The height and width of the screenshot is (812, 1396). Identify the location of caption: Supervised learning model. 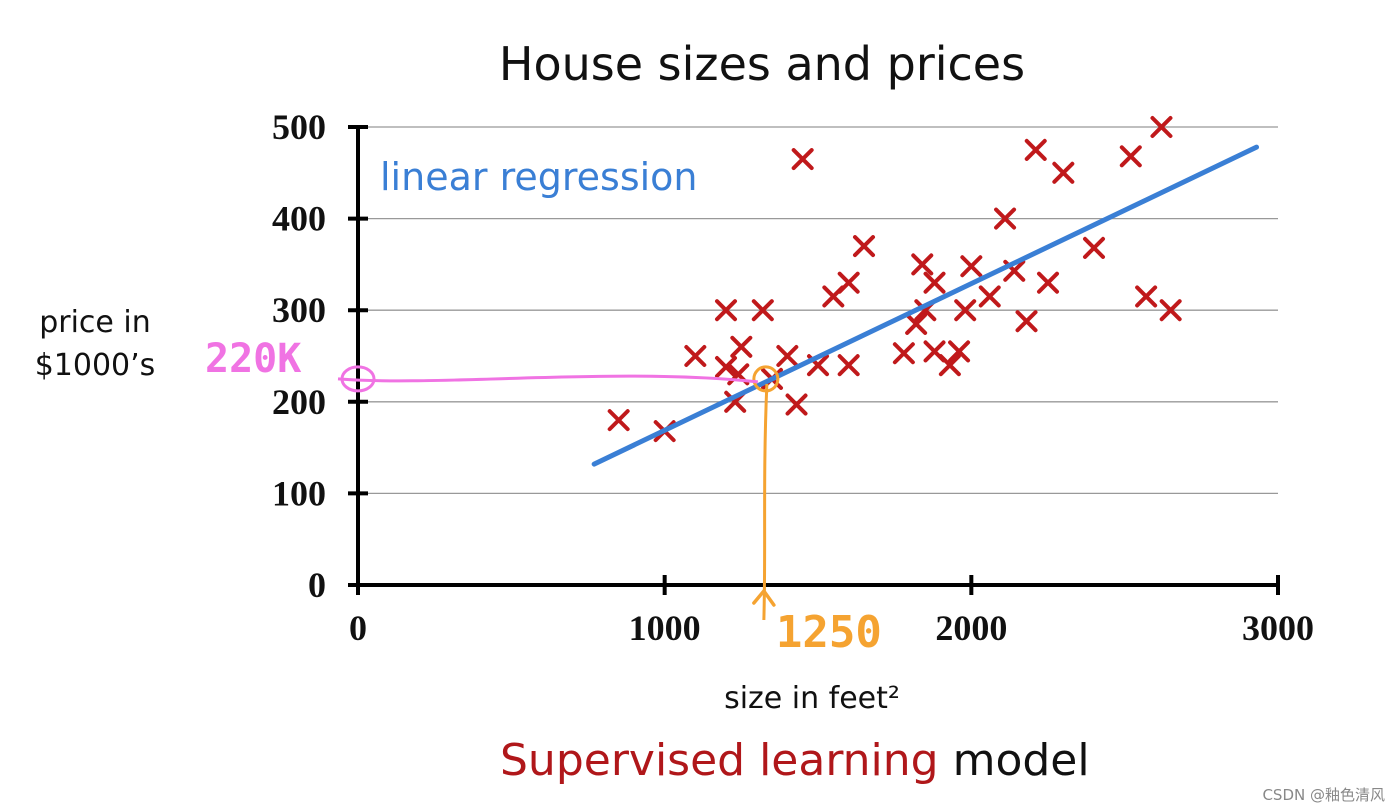
(795, 760).